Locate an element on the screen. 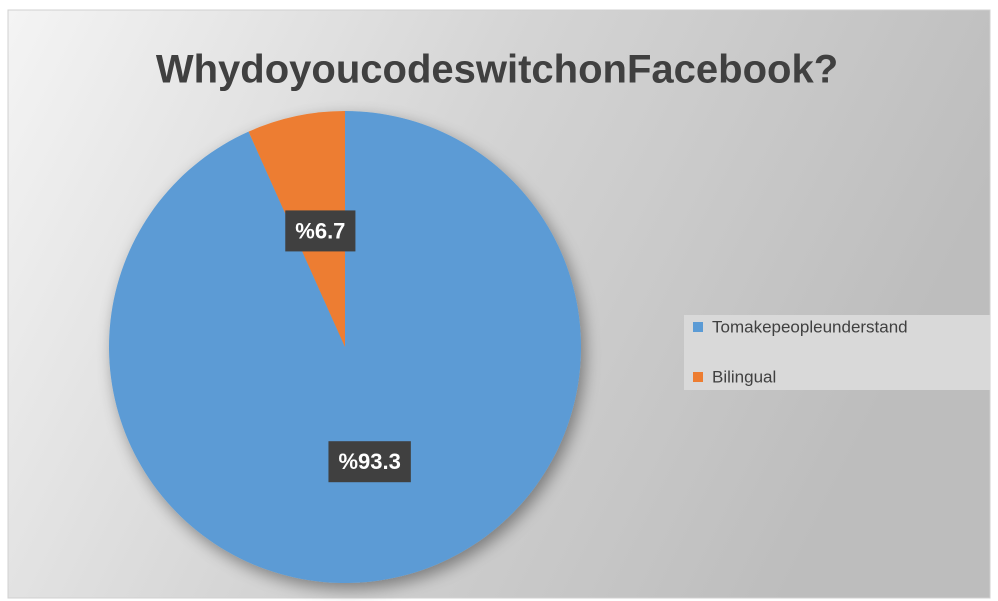  legend is located at coordinates (837, 352).